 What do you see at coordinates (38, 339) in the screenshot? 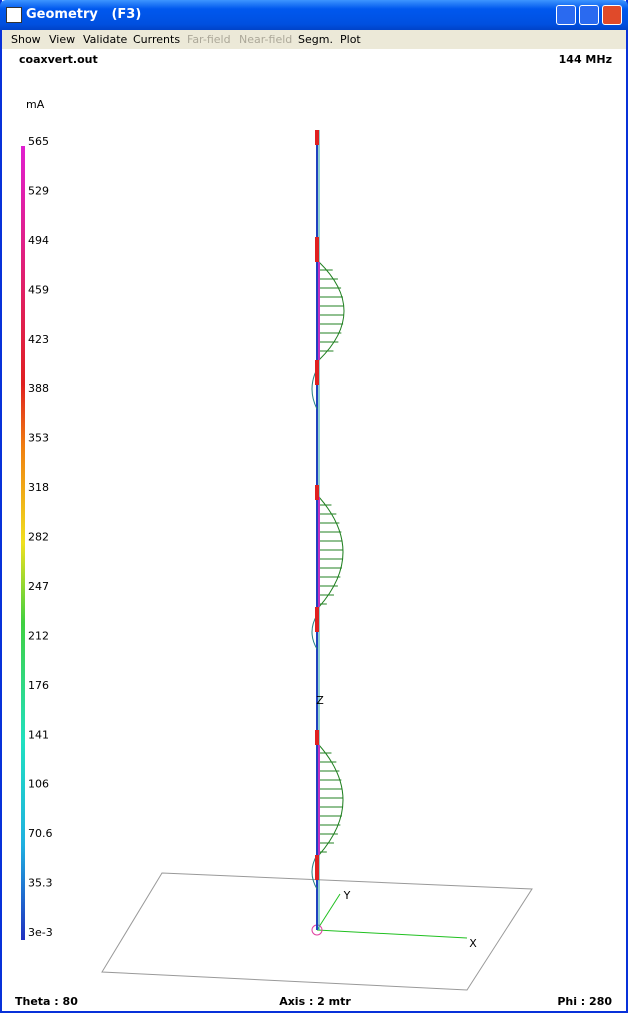
I see `scale-label: 423` at bounding box center [38, 339].